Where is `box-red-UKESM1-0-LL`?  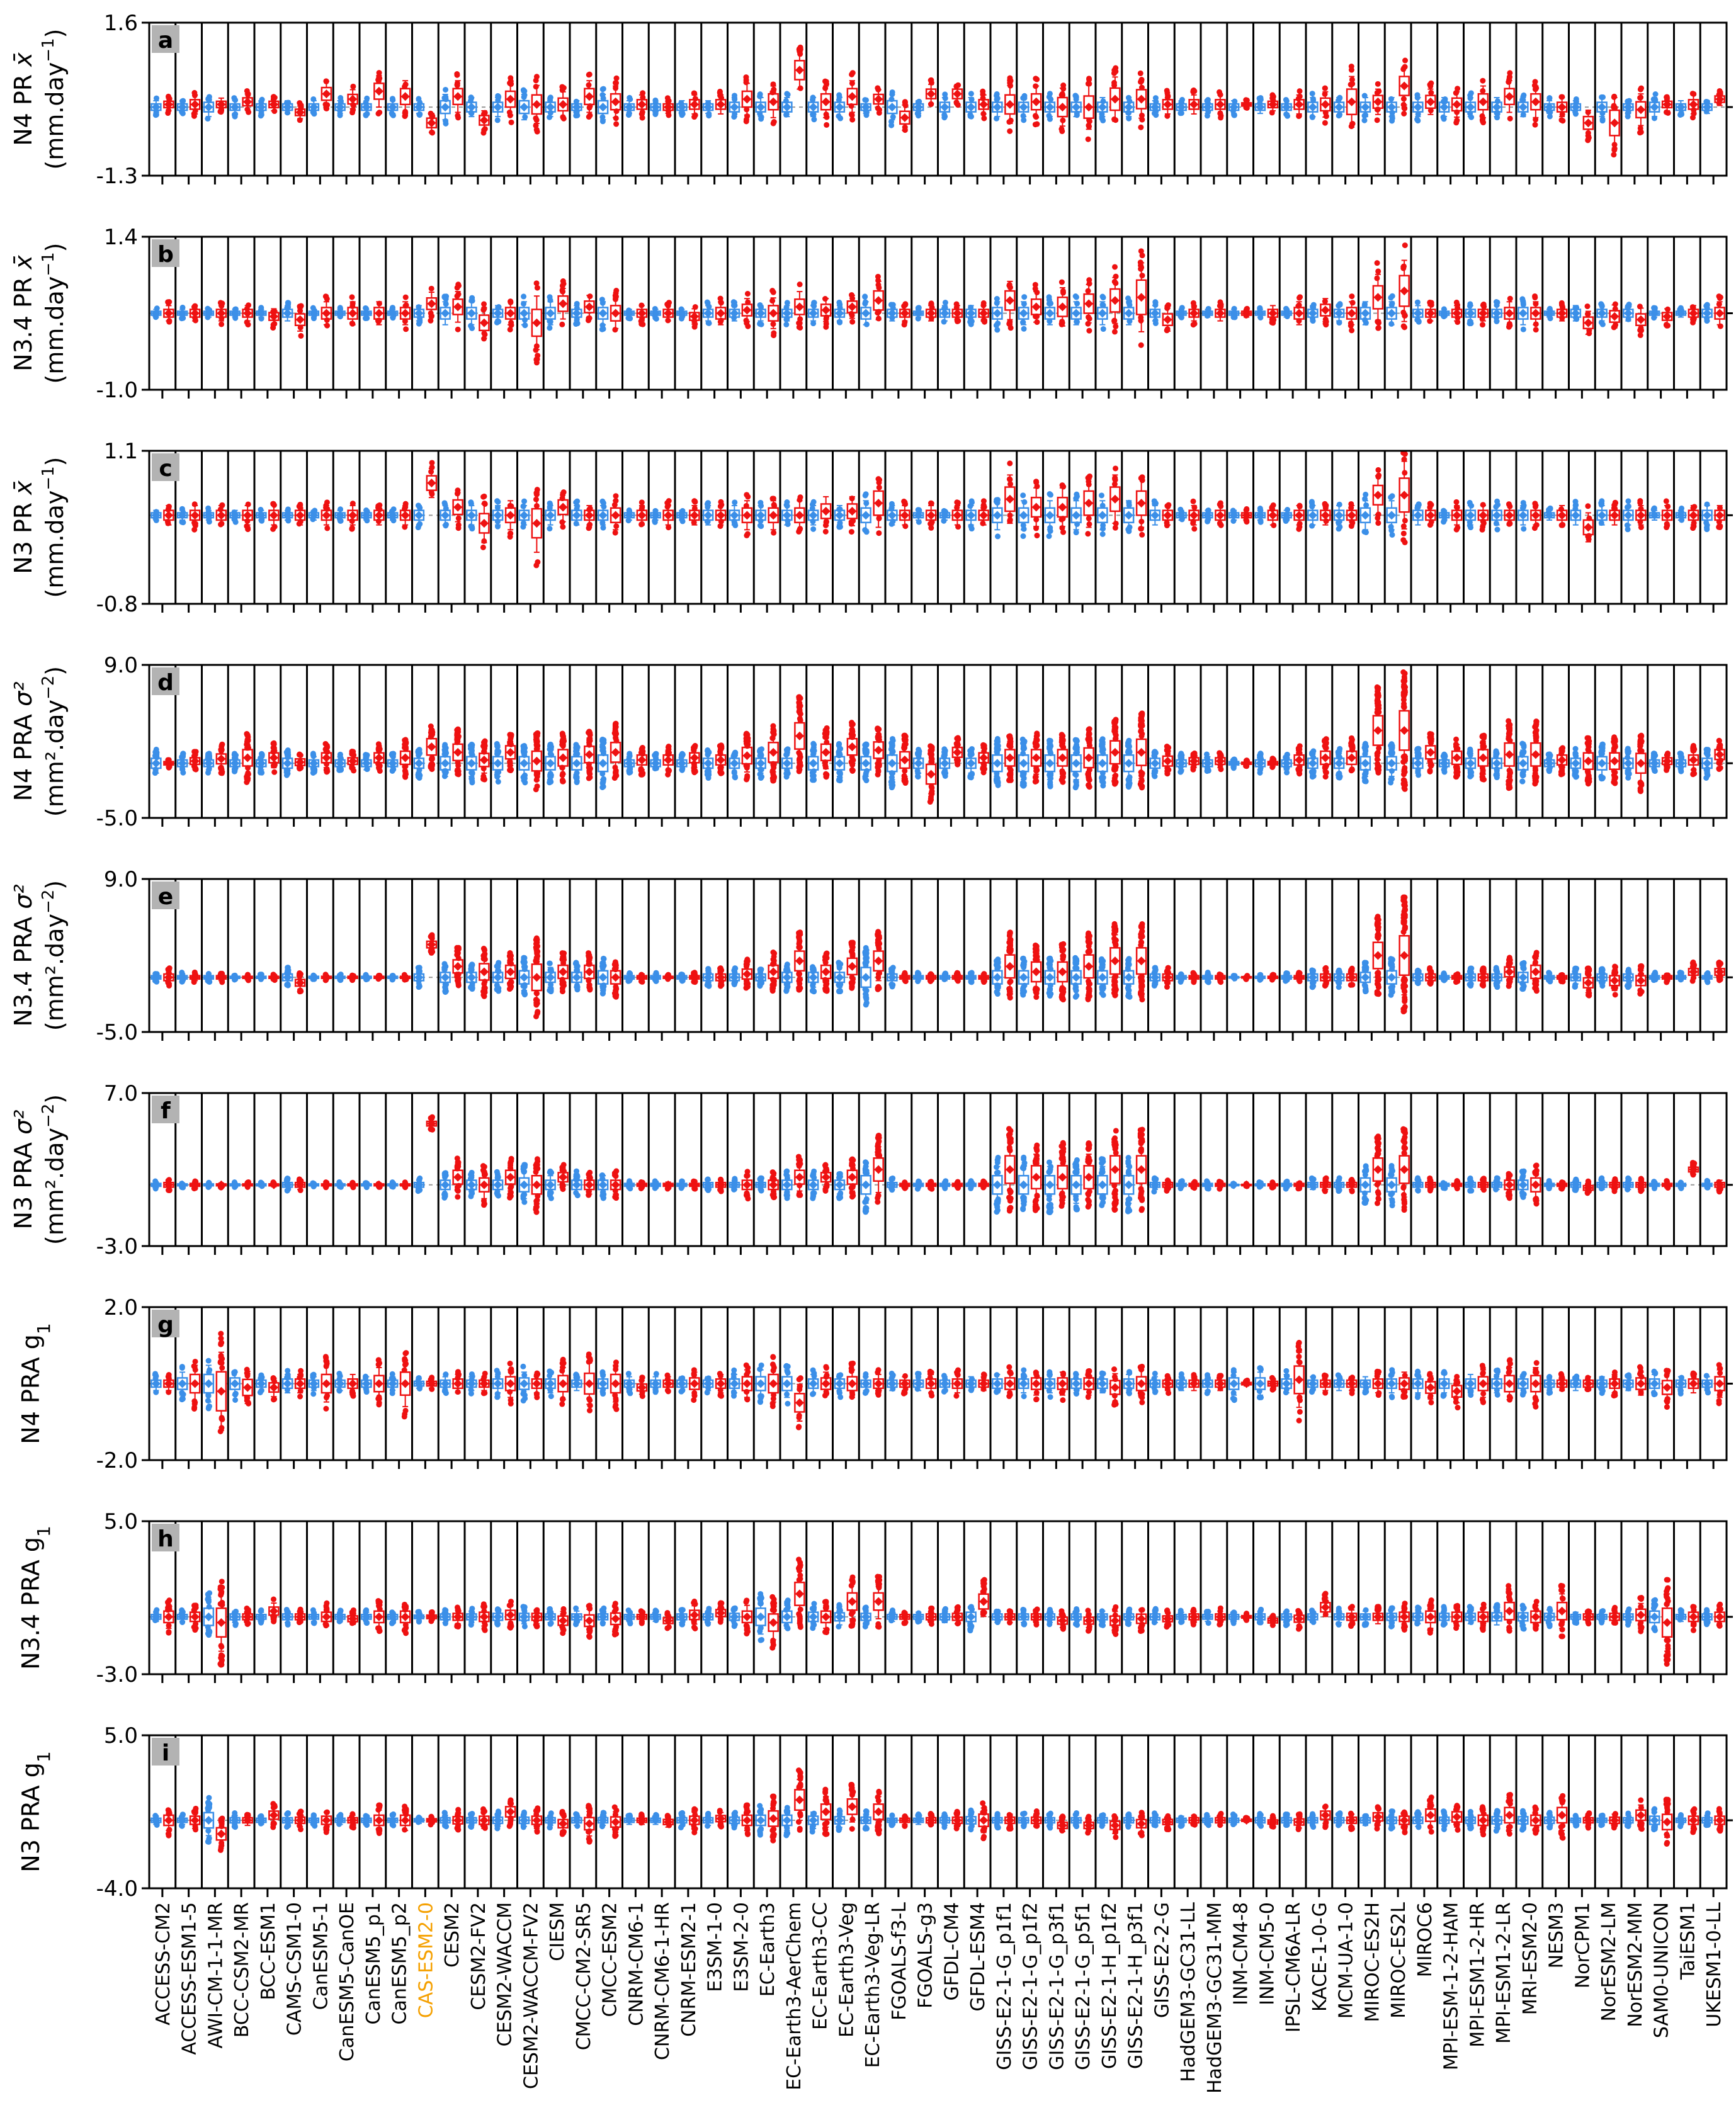 box-red-UKESM1-0-LL is located at coordinates (1720, 311).